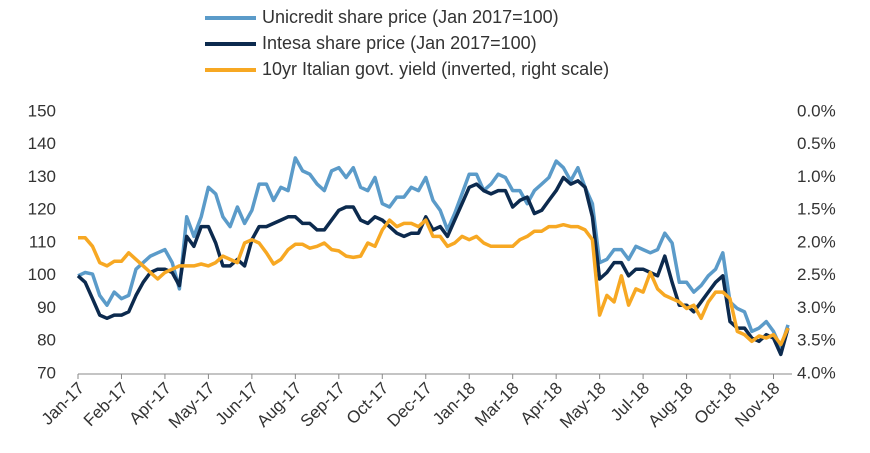 Image resolution: width=870 pixels, height=453 pixels. Describe the element at coordinates (46, 340) in the screenshot. I see `y-tick-label: 80` at that location.